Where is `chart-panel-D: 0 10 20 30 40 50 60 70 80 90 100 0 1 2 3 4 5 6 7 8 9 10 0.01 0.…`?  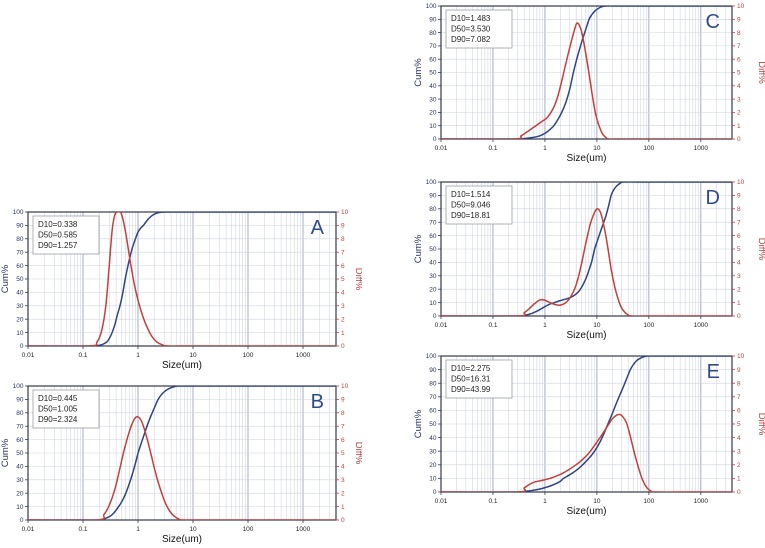
chart-panel-D: 0 10 20 30 40 50 60 70 80 90 100 0 1 2 3 4 5 6 7 8 9 10 0.01 0.… is located at coordinates (589, 257).